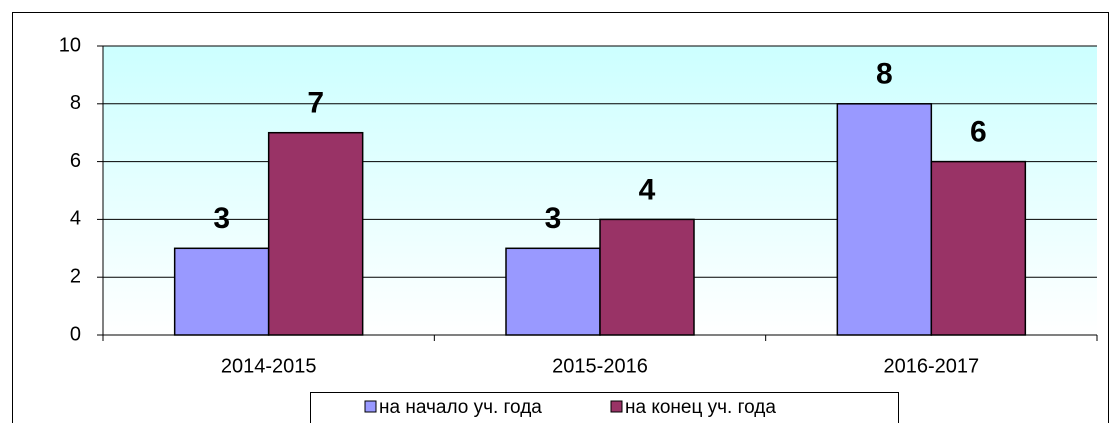  I want to click on value-label: 6, so click(978, 132).